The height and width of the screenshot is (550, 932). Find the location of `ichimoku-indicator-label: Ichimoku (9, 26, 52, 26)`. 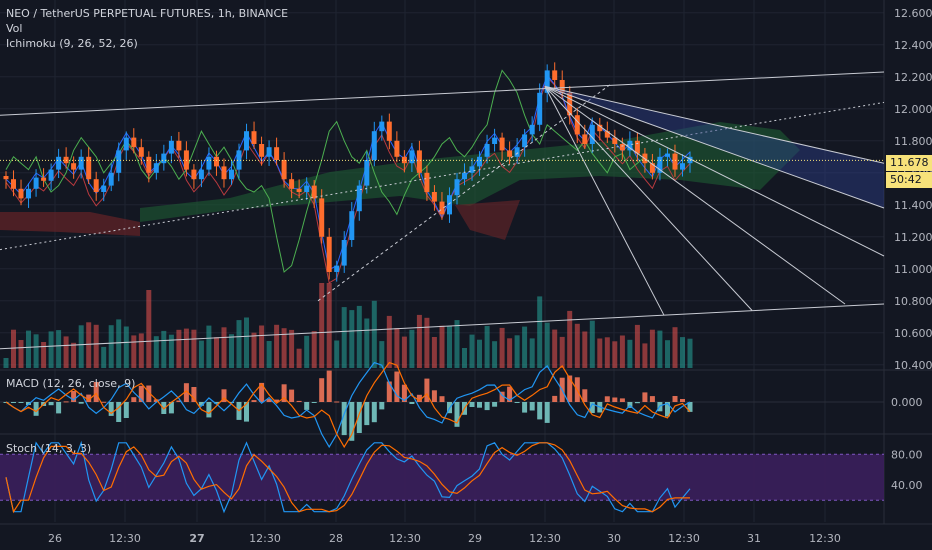

ichimoku-indicator-label: Ichimoku (9, 26, 52, 26) is located at coordinates (72, 43).